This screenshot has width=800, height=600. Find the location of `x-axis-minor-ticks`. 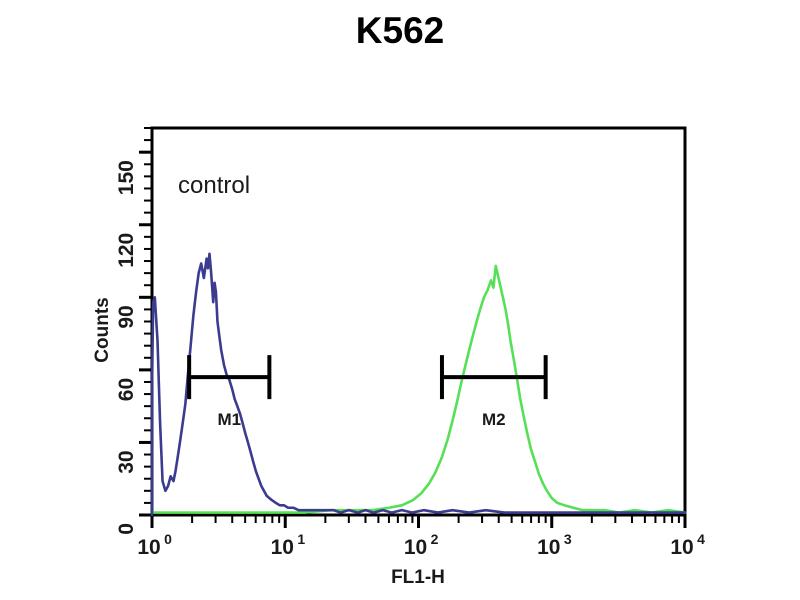

x-axis-minor-ticks is located at coordinates (435, 519).